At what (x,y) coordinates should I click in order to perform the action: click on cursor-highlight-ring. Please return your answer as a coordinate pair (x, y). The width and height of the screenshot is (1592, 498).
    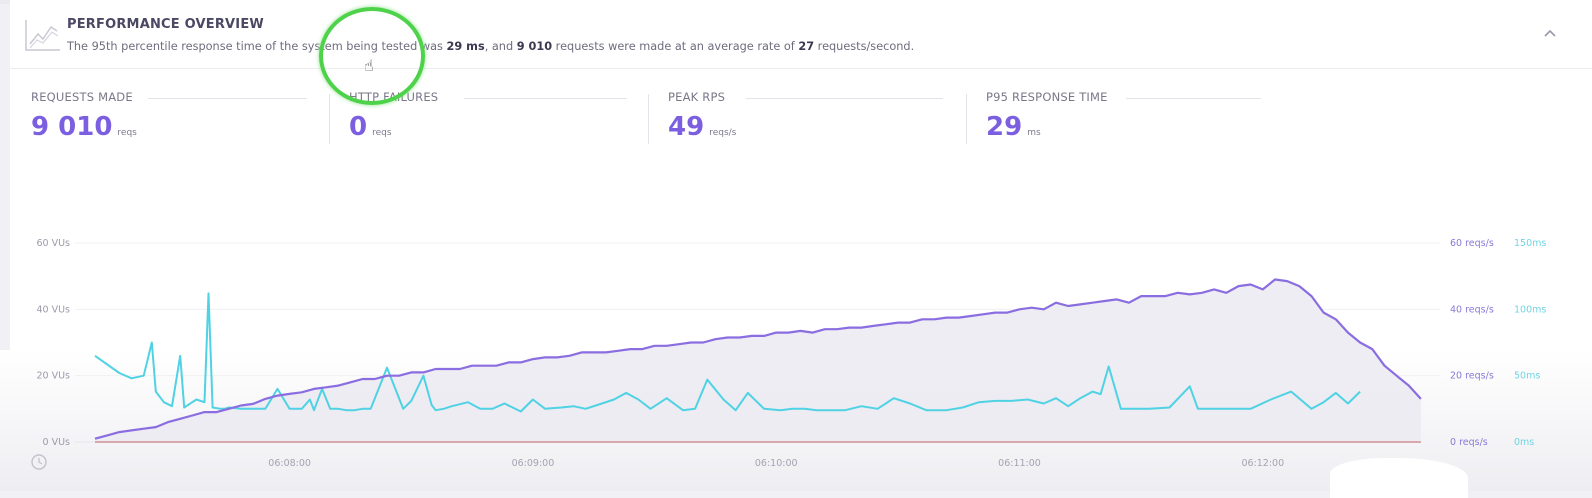
    Looking at the image, I should click on (372, 56).